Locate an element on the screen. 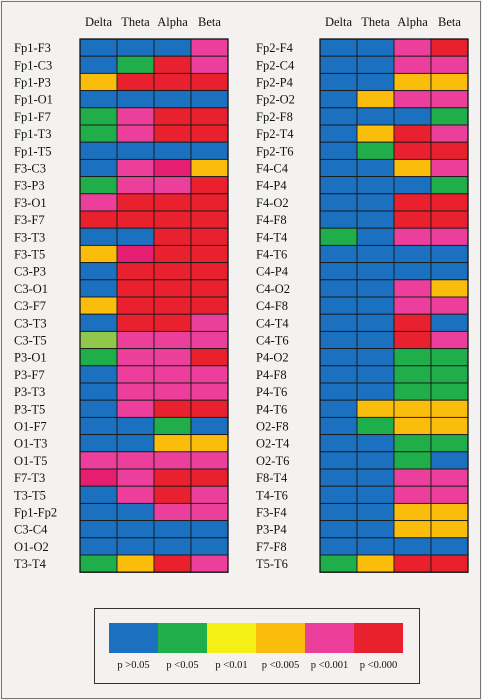  right-row-label: Fp2-F8 is located at coordinates (274, 117).